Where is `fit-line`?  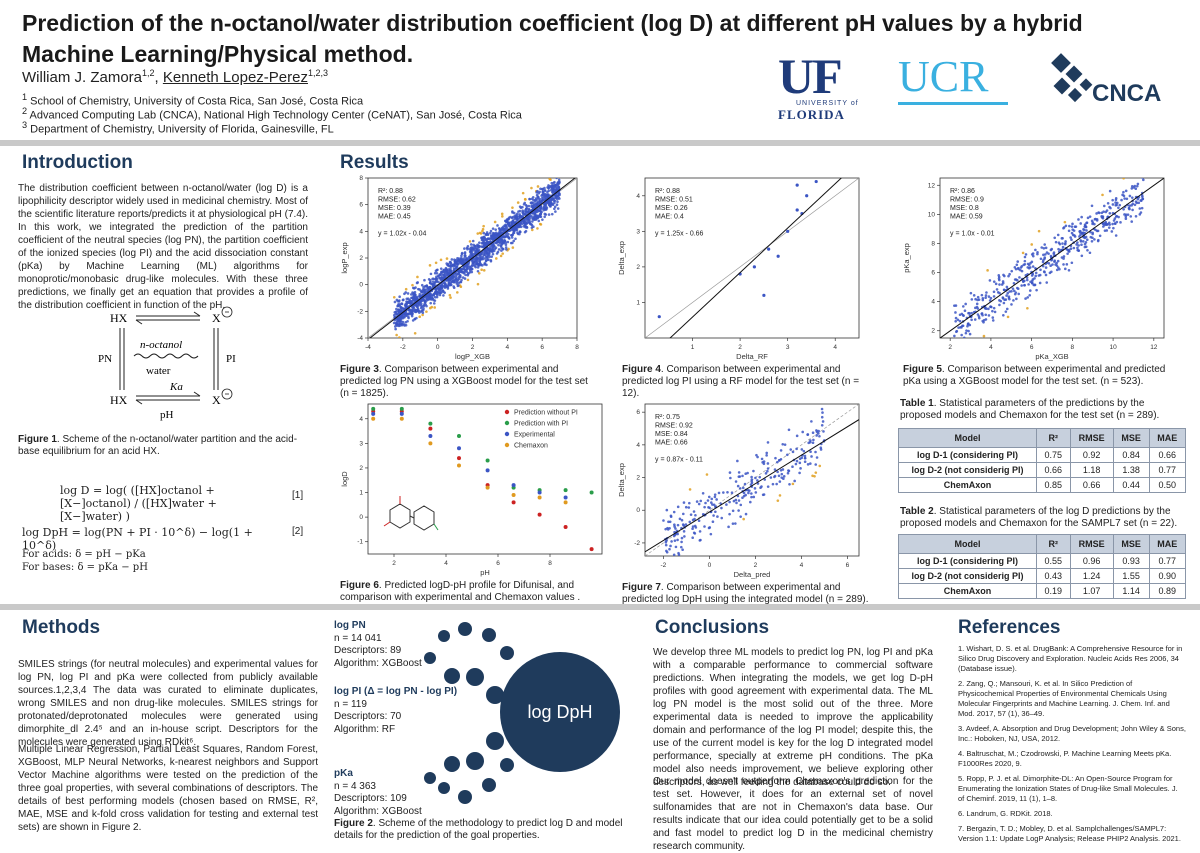 fit-line is located at coordinates (1052, 258).